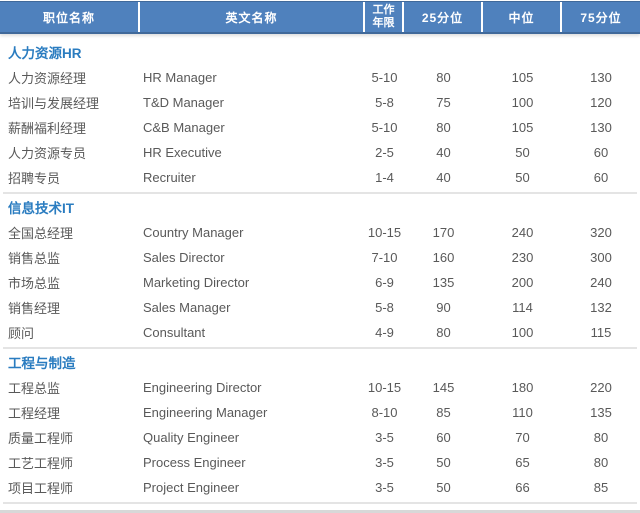  Describe the element at coordinates (320, 282) in the screenshot. I see `table-row: 市场总监 Marketing Director 6-9 135 200 240` at that location.